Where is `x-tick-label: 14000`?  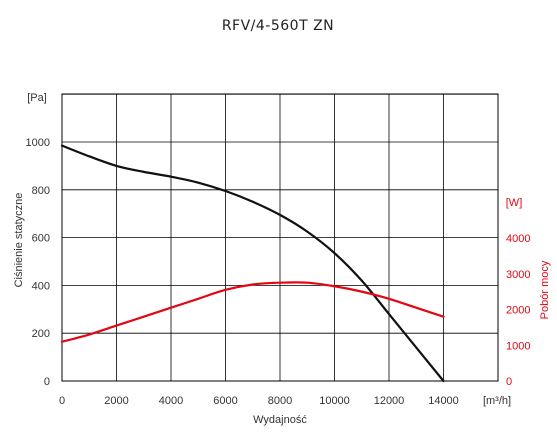
x-tick-label: 14000 is located at coordinates (443, 401).